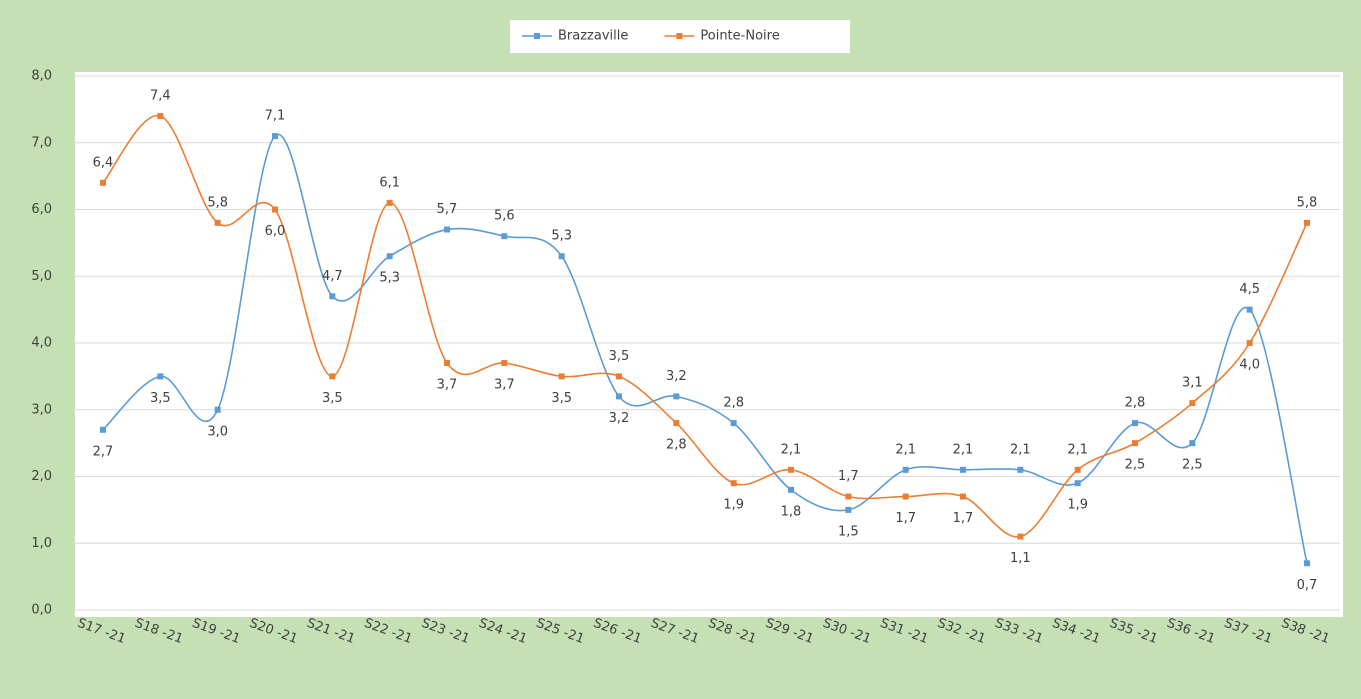 This screenshot has width=1361, height=699. I want to click on y-tick-label: 1,0, so click(41, 543).